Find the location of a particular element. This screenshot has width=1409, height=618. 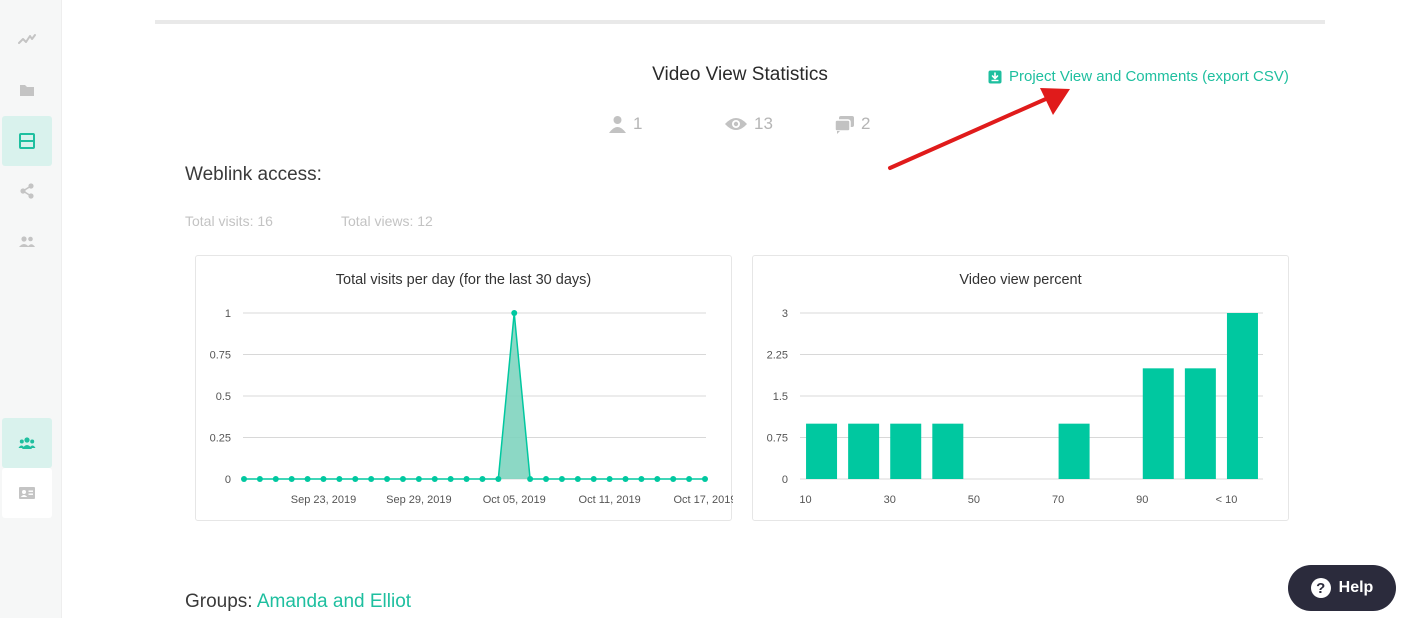

sidebar-item-contact is located at coordinates (27, 493).